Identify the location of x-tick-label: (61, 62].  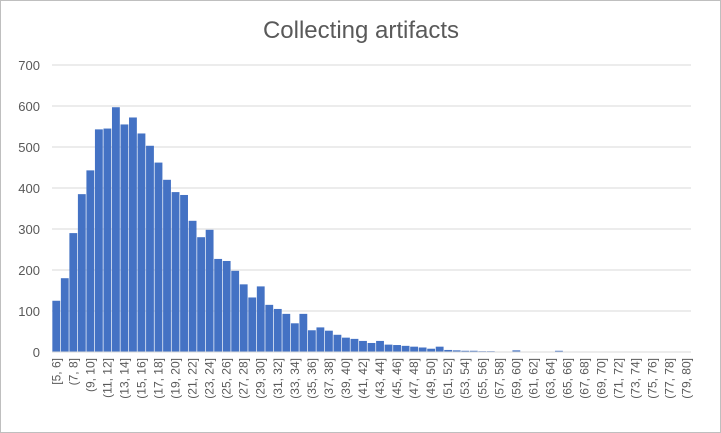
(533, 378).